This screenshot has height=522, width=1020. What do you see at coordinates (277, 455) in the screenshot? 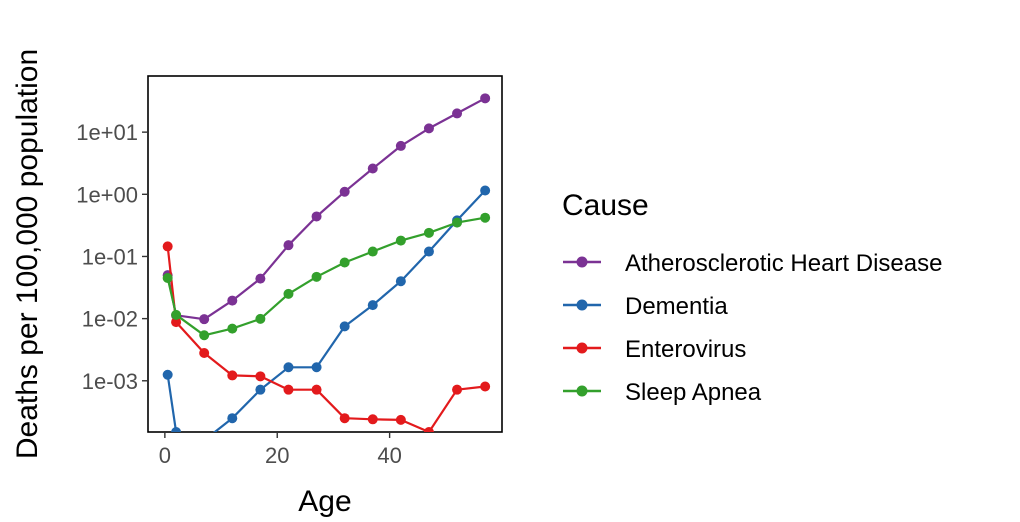
I see `x-tick-label: 20` at bounding box center [277, 455].